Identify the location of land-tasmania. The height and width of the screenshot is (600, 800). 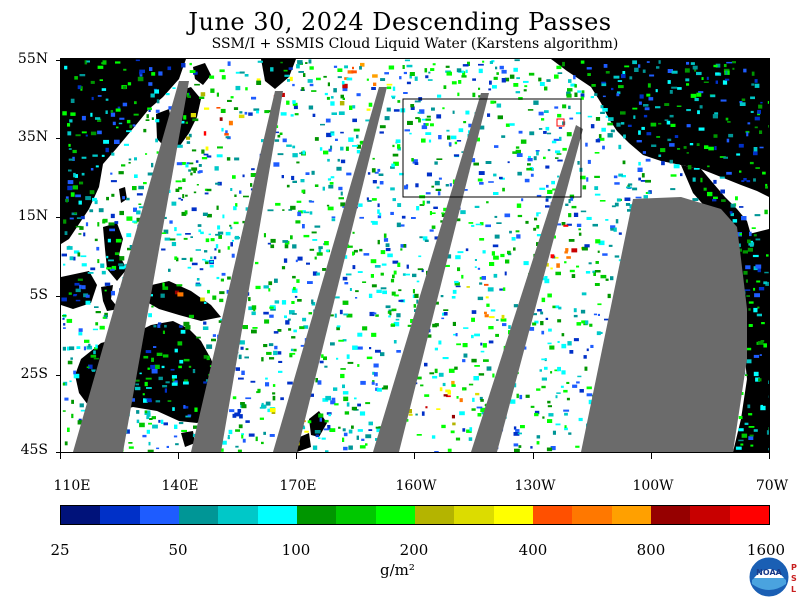
(188, 439).